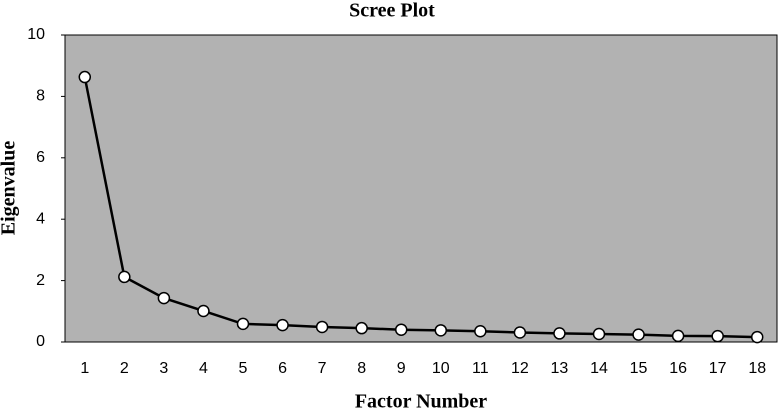 The height and width of the screenshot is (411, 780). What do you see at coordinates (421, 401) in the screenshot?
I see `x-axis-label: Factor Number` at bounding box center [421, 401].